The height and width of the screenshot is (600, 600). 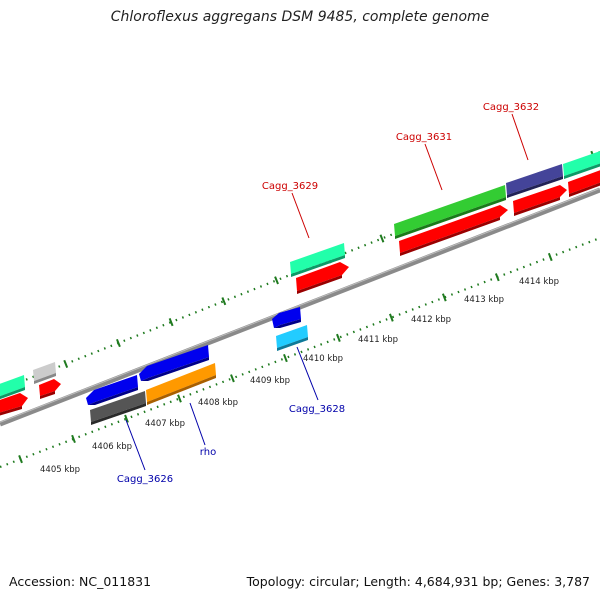 I want to click on scale-label-4410: 4410 kbp, so click(x=323, y=359).